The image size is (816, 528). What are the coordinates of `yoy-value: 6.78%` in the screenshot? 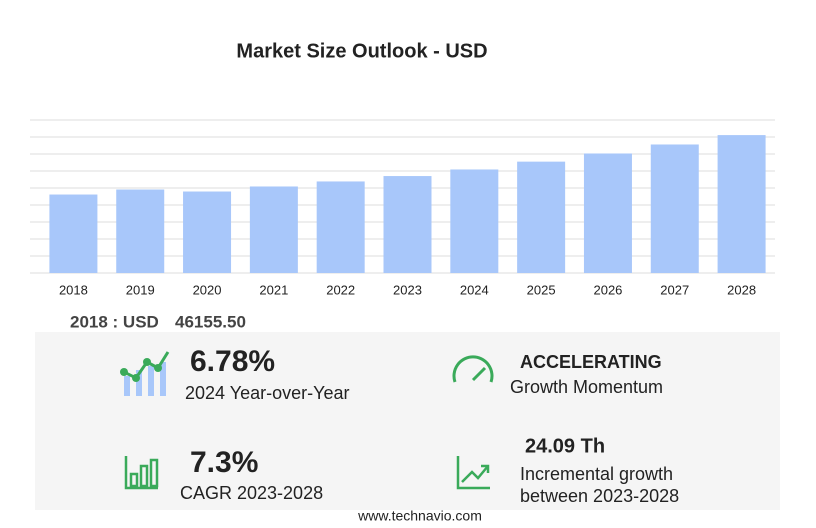 It's located at (232, 361).